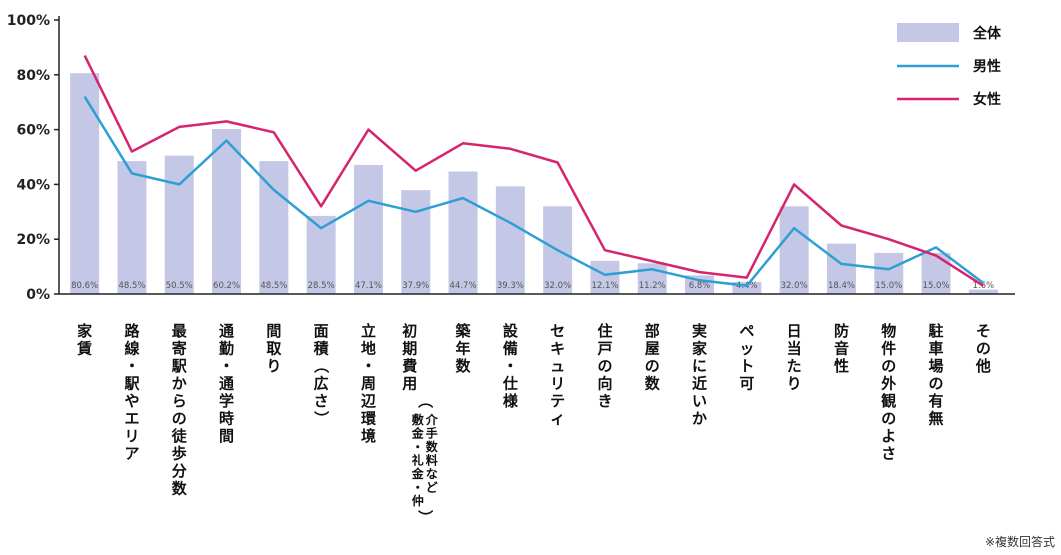  What do you see at coordinates (949, 66) in the screenshot?
I see `legend-item-男性: 男性` at bounding box center [949, 66].